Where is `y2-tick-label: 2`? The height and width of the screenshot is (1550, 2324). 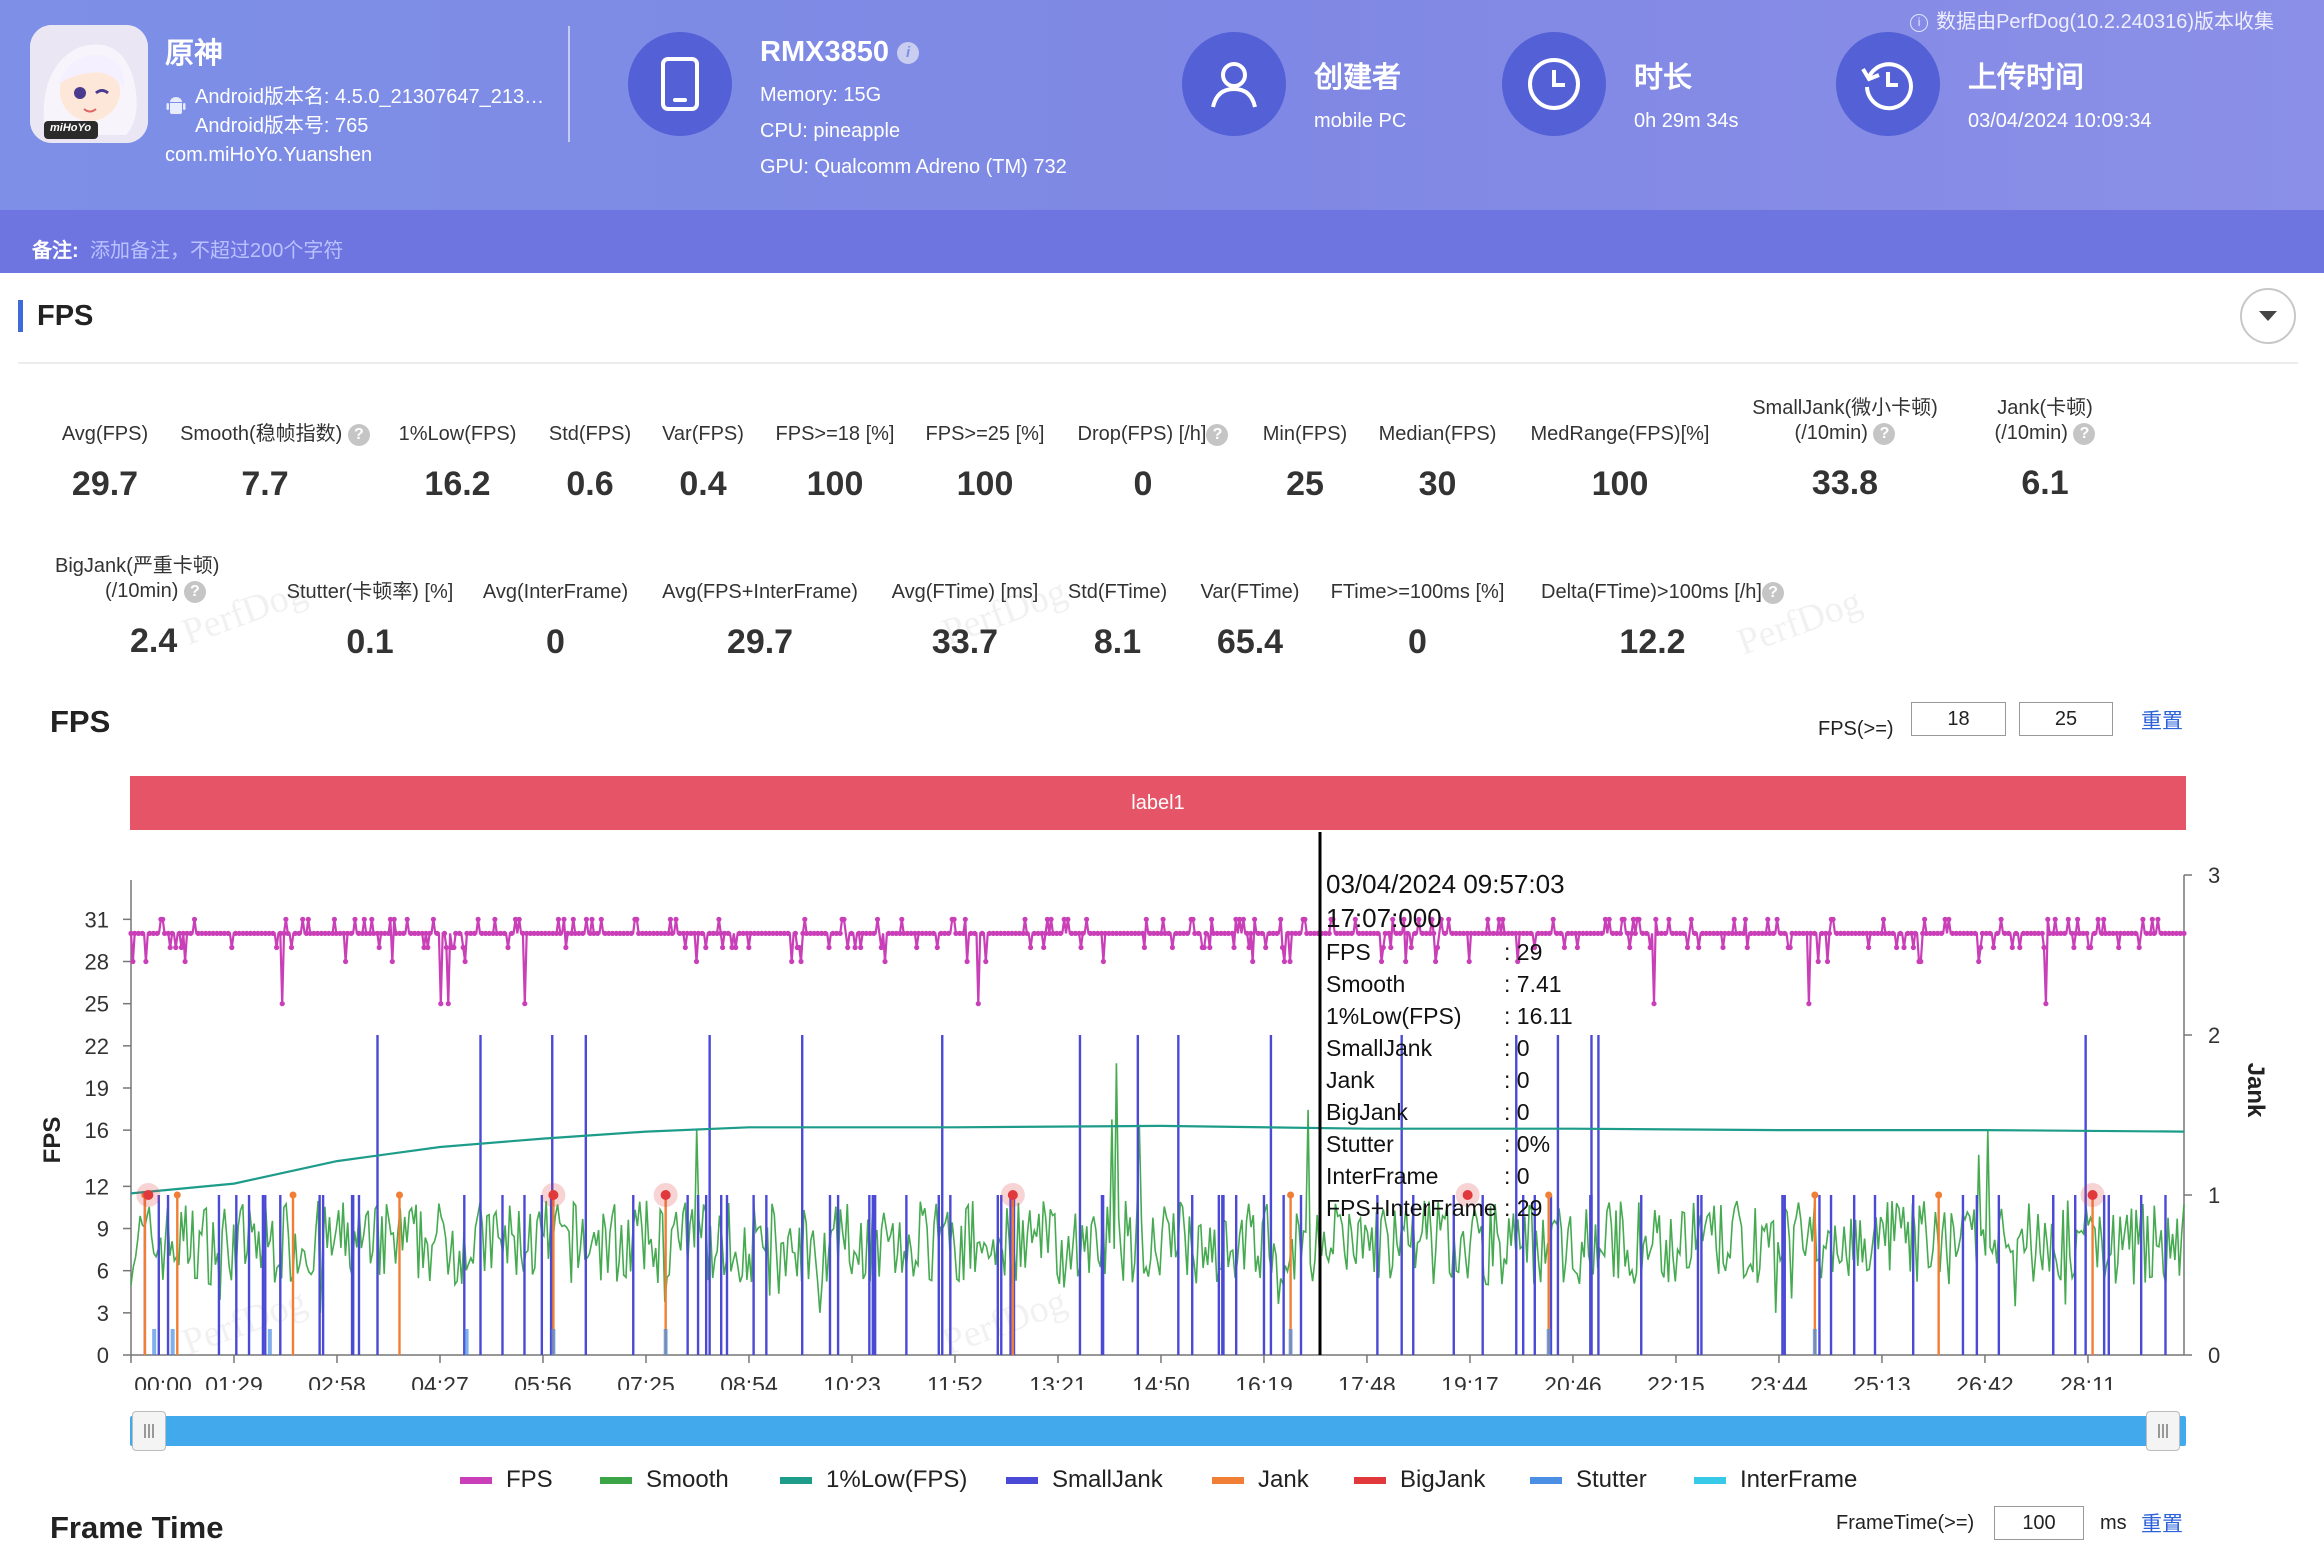
y2-tick-label: 2 is located at coordinates (2214, 1035).